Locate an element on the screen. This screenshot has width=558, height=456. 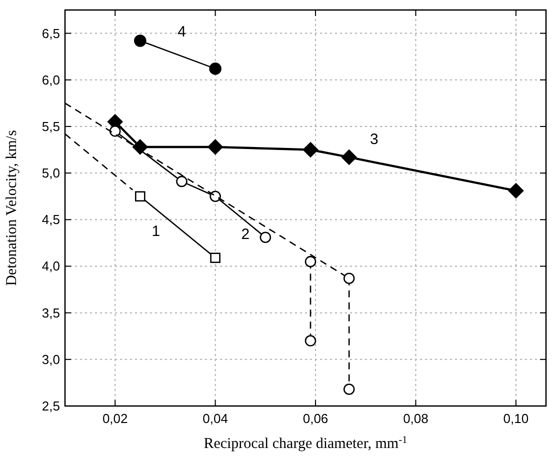
x-tick-label: 0,04 is located at coordinates (215, 418).